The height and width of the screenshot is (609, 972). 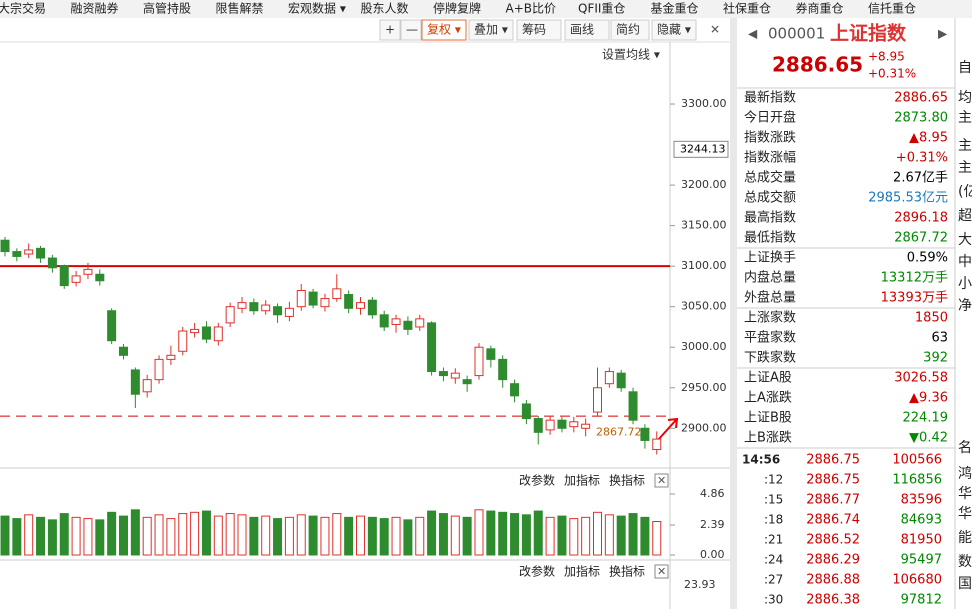 What do you see at coordinates (582, 30) in the screenshot?
I see `tool-label: 画线` at bounding box center [582, 30].